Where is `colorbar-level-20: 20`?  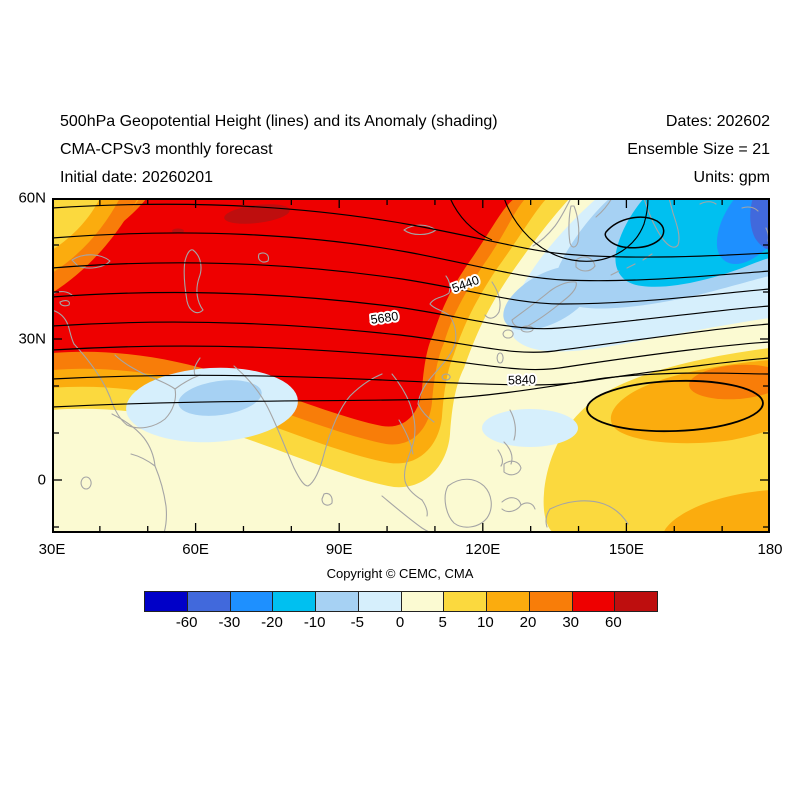
colorbar-level-20: 20 is located at coordinates (528, 622).